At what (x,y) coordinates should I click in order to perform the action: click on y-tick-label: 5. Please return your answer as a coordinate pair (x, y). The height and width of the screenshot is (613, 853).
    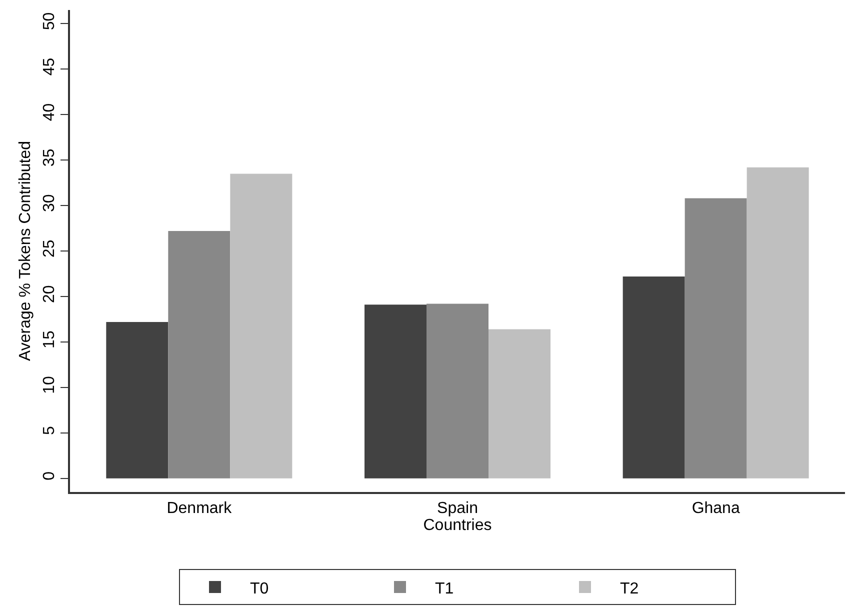
    Looking at the image, I should click on (49, 430).